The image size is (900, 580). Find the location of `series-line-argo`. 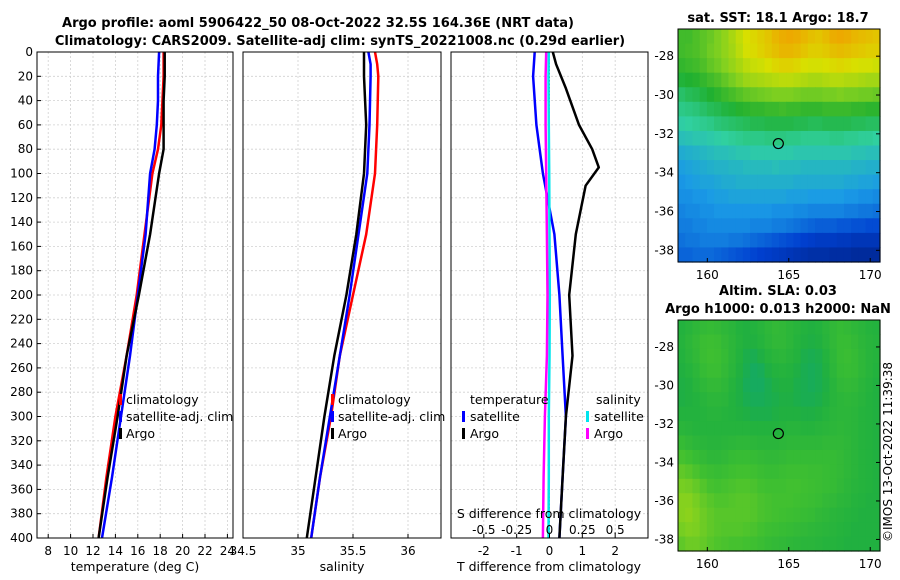

series-line-argo is located at coordinates (131, 295).